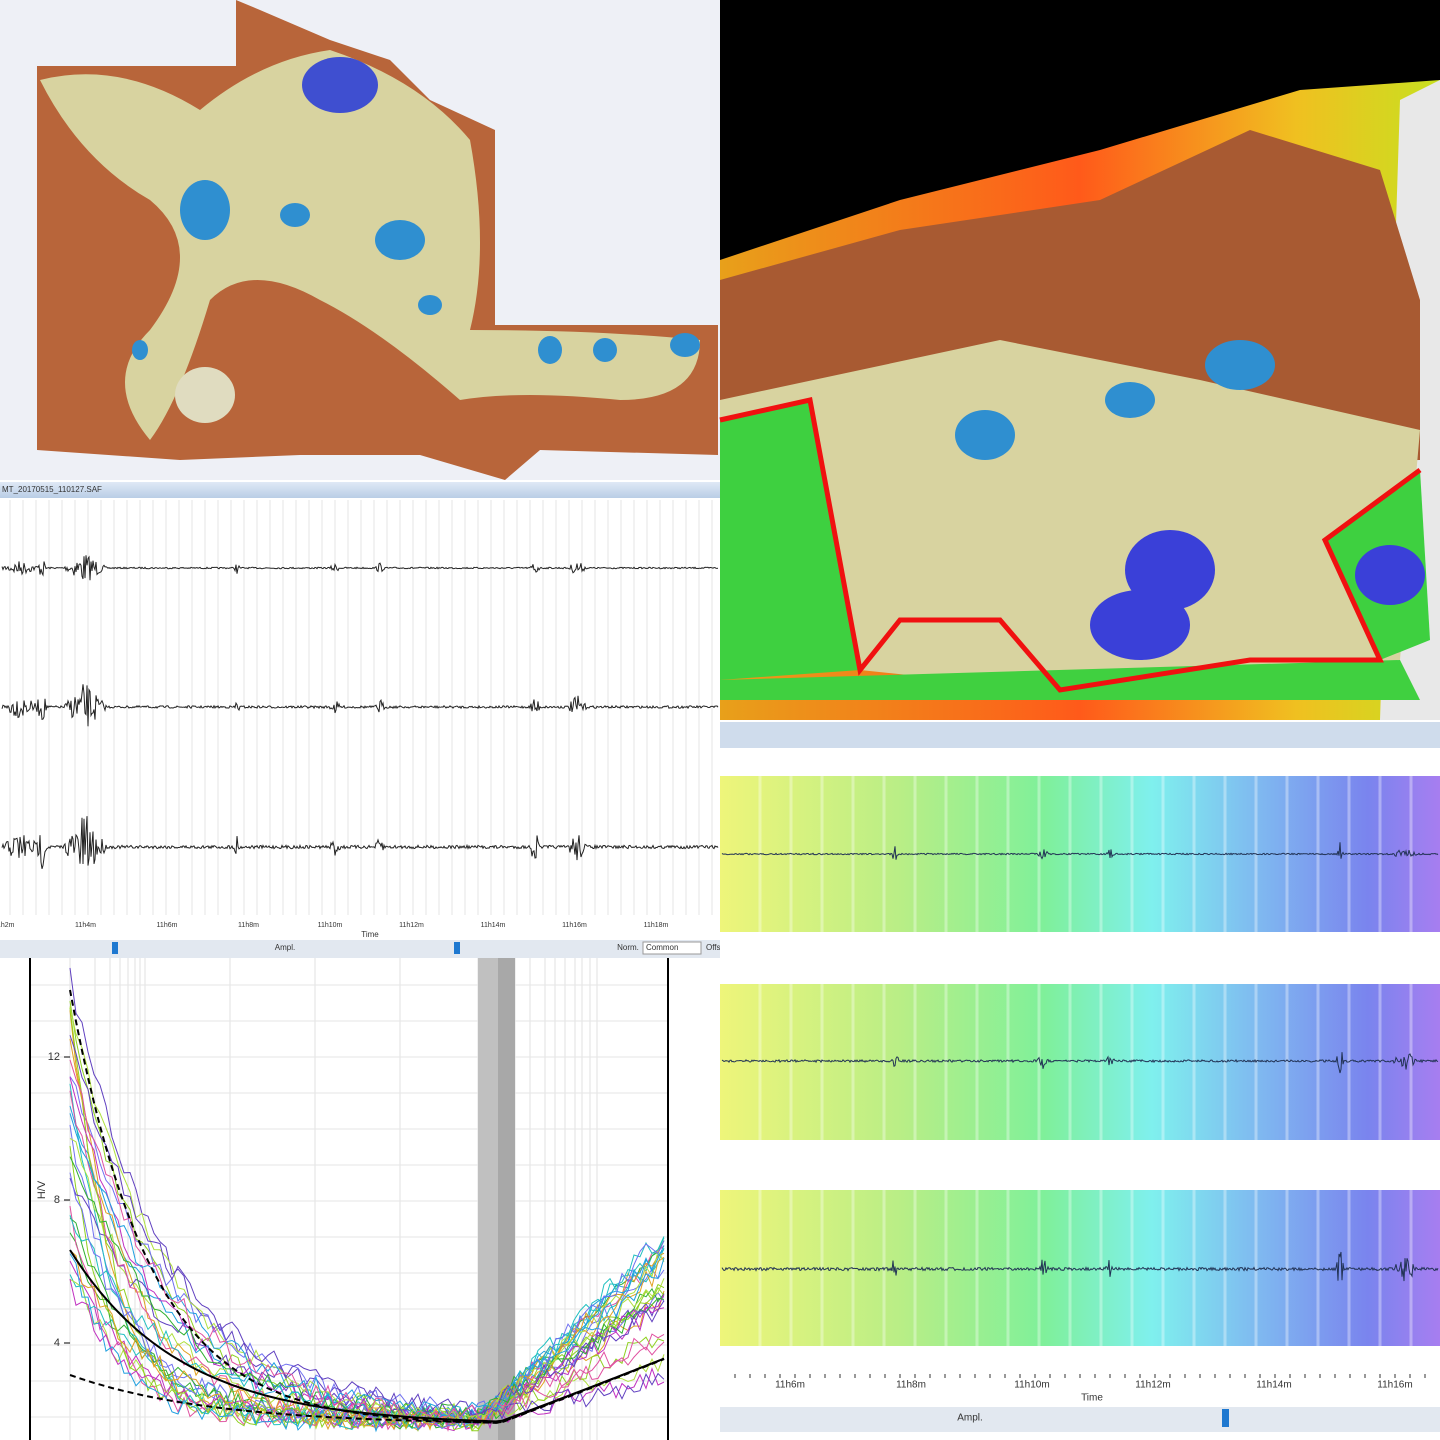 This screenshot has height=1440, width=1440. Describe the element at coordinates (52, 489) in the screenshot. I see `window-title: MT_20170515_110127.SAF` at that location.